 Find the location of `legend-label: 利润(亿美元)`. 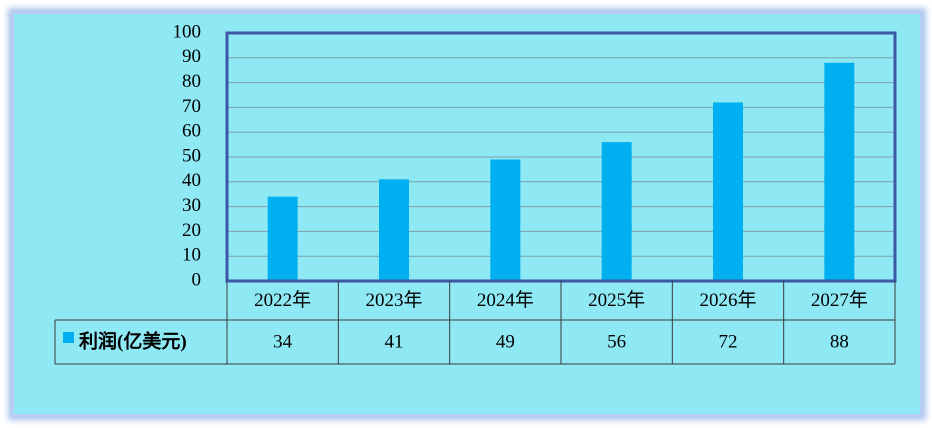

legend-label: 利润(亿美元) is located at coordinates (133, 340).